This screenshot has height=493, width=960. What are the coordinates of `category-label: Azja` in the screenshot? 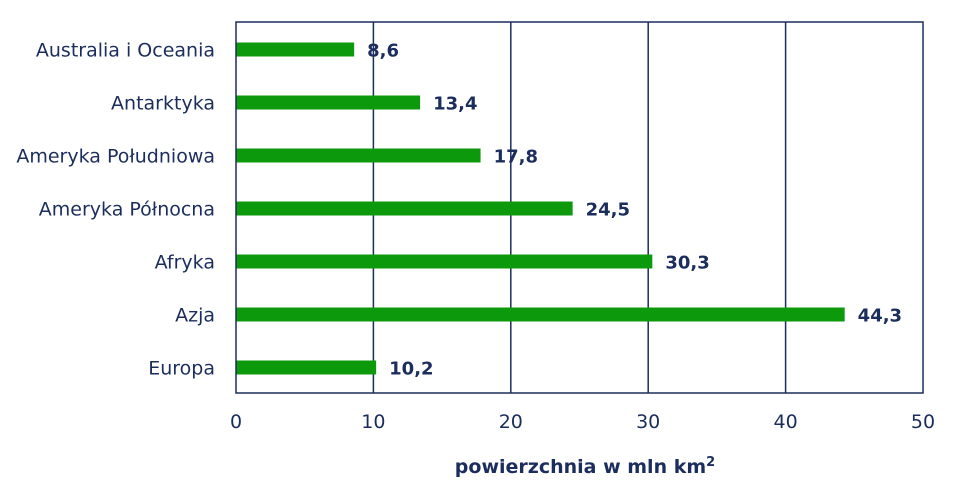 It's located at (195, 316).